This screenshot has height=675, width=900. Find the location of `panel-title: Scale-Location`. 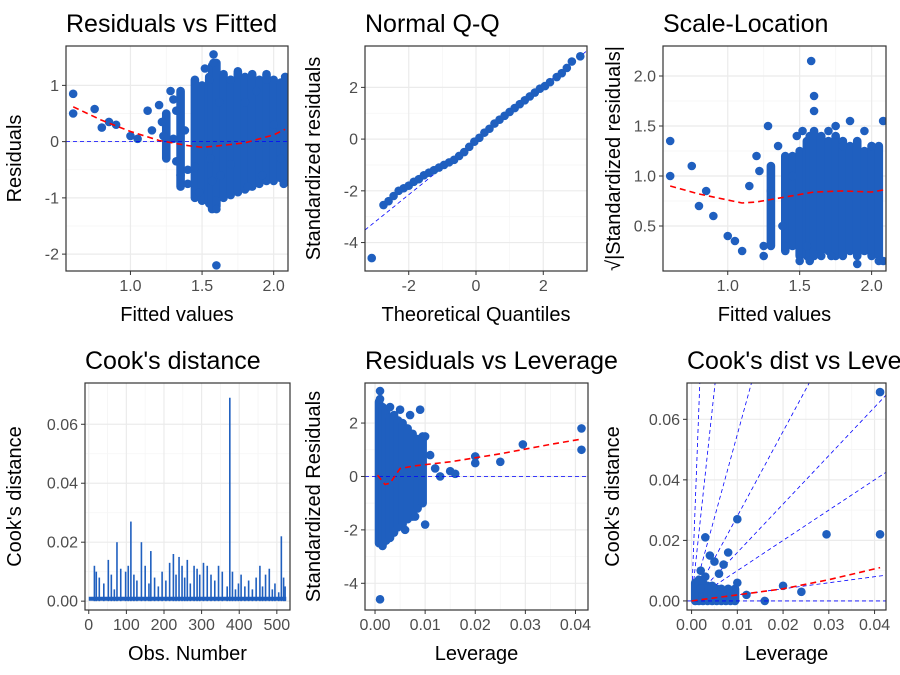

panel-title: Scale-Location is located at coordinates (745, 24).